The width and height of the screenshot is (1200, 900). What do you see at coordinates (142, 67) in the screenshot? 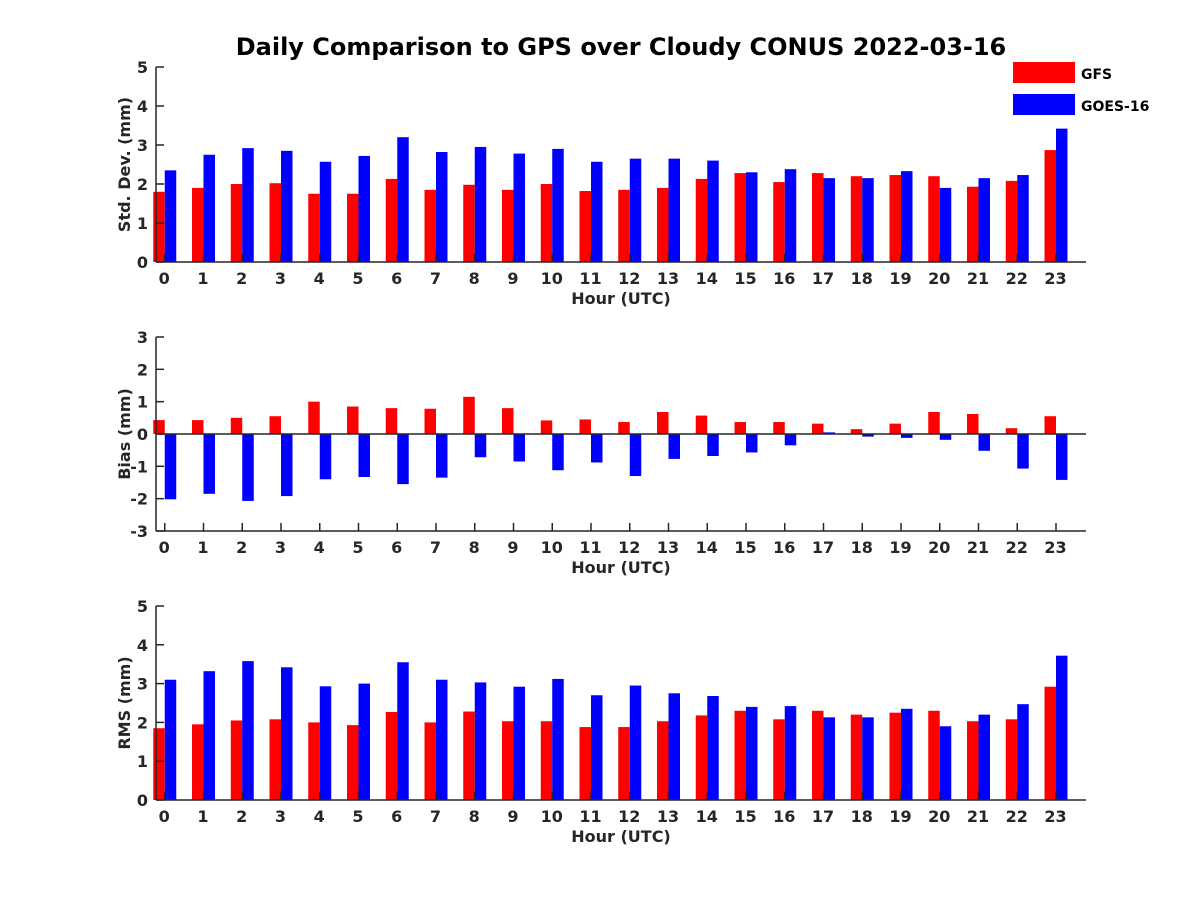
I see `y-tick-label: 5` at bounding box center [142, 67].